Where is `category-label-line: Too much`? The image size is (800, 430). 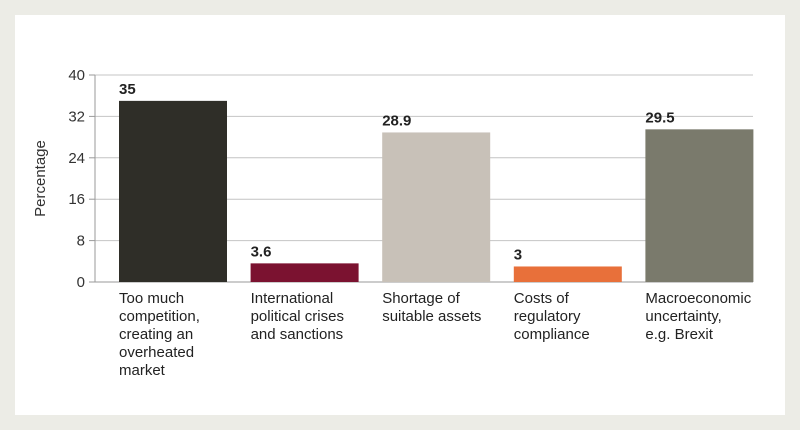 category-label-line: Too much is located at coordinates (151, 298).